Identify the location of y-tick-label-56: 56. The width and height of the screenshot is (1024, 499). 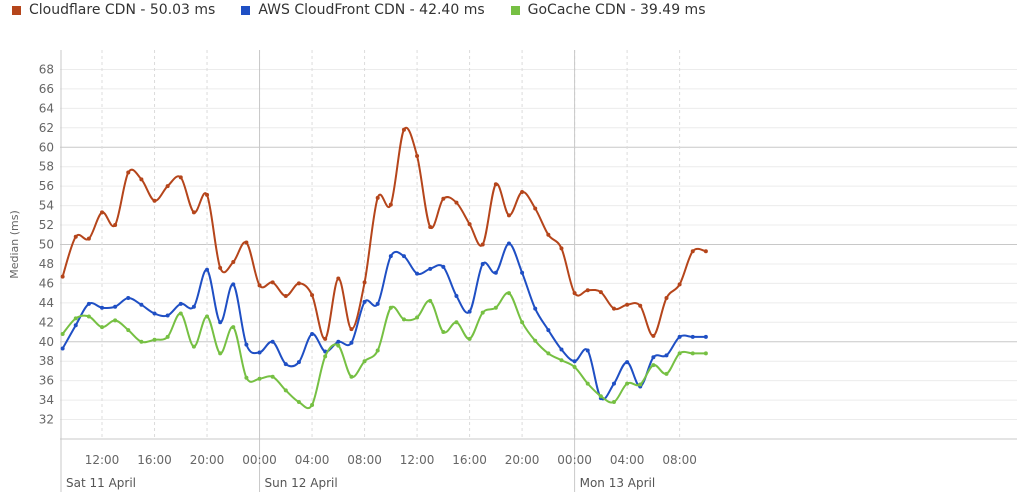
(46, 186).